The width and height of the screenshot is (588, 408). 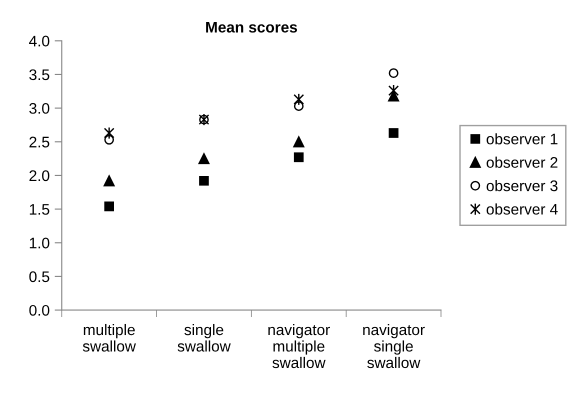 What do you see at coordinates (299, 346) in the screenshot?
I see `x-tick-label: navigator multiple swallow` at bounding box center [299, 346].